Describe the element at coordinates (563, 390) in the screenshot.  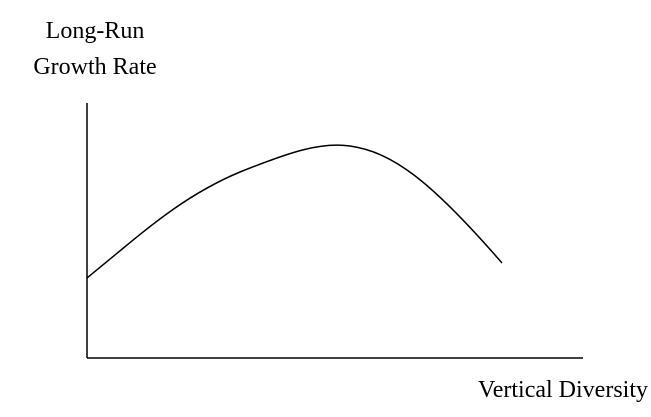
I see `x-axis-label: Vertical Diversity` at that location.